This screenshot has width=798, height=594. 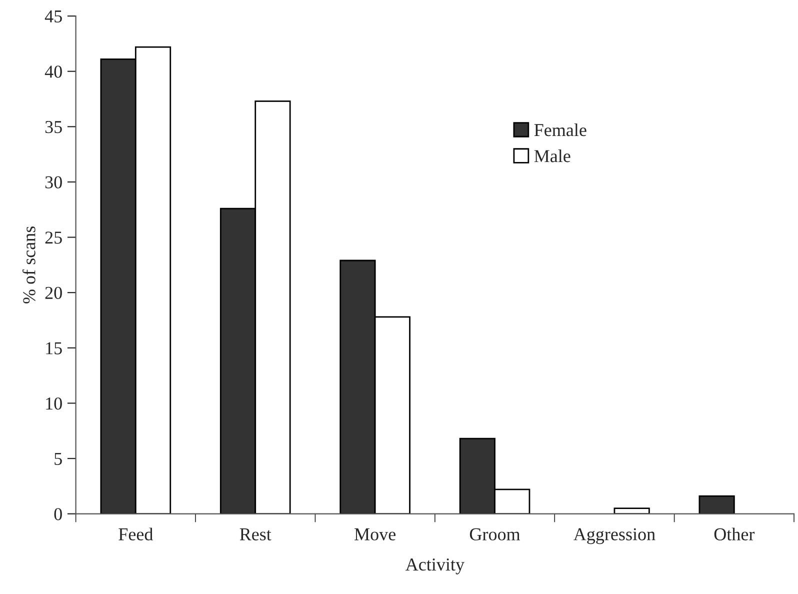 I want to click on x-tick-label: Move, so click(x=375, y=534).